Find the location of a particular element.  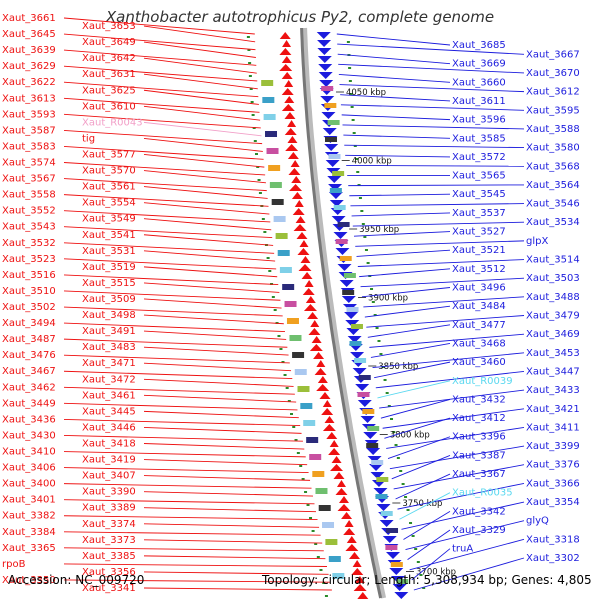

right-gene-label: Xaut_3514 is located at coordinates (553, 260).